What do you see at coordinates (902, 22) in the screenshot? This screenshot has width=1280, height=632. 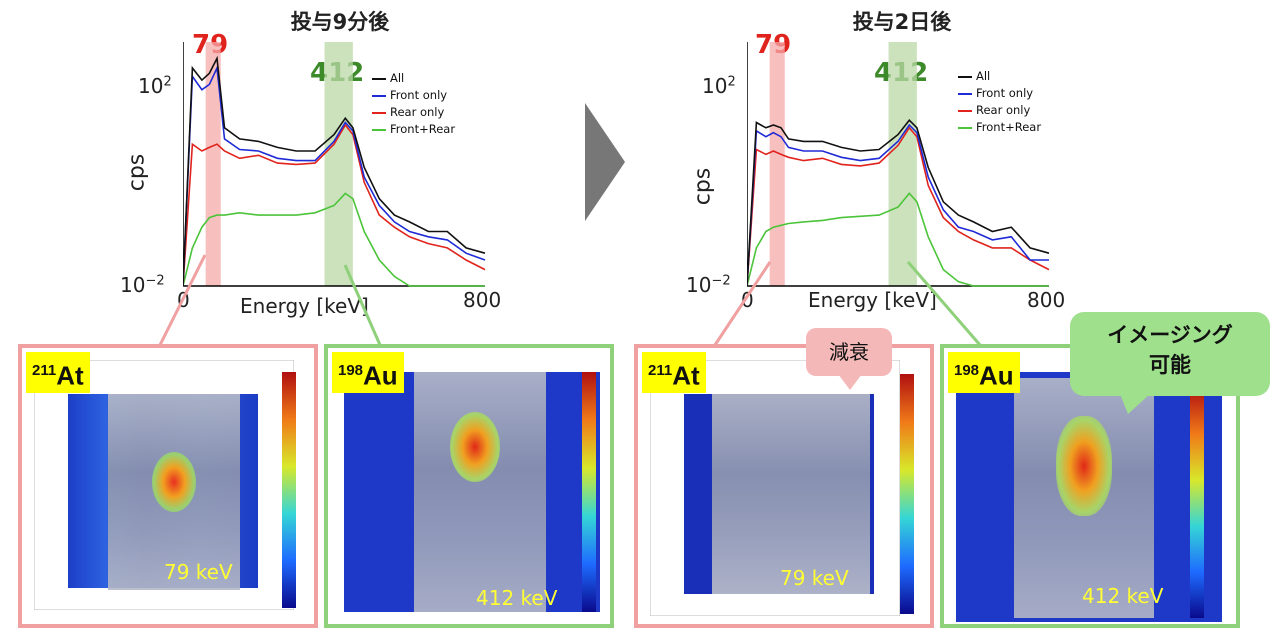 I see `chart-title-right: 投与2日後` at bounding box center [902, 22].